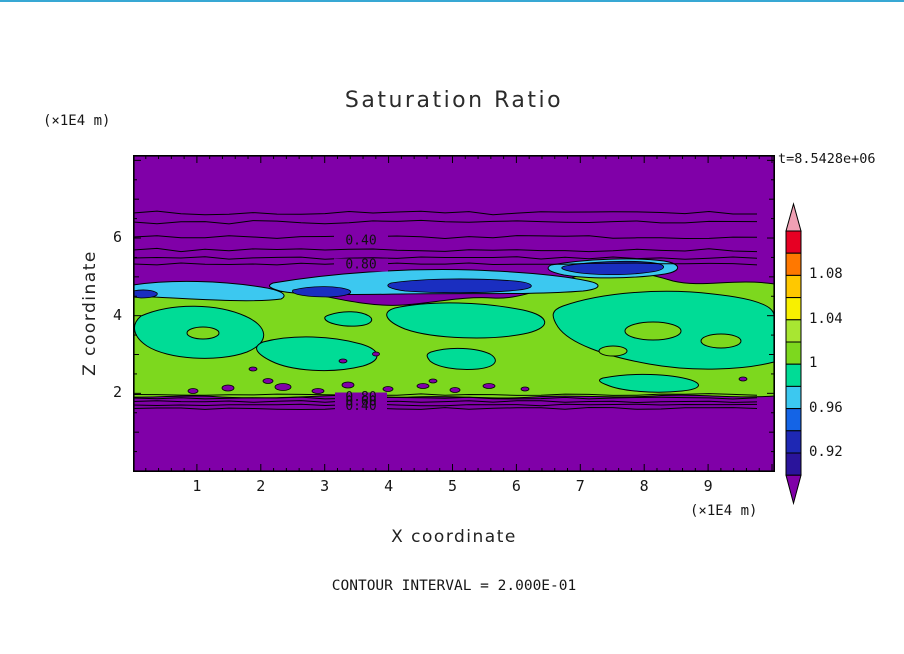  Describe the element at coordinates (516, 486) in the screenshot. I see `x-tick-label: 6` at that location.